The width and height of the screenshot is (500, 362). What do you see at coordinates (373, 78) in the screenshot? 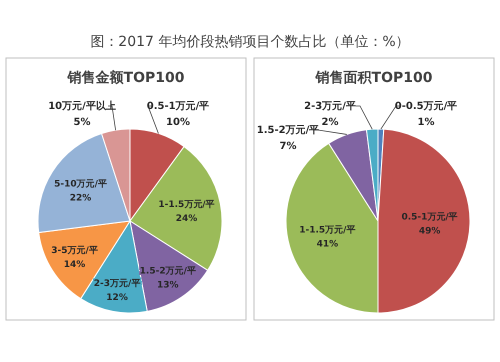
I see `chart-subtitle: 销售面积TOP100` at bounding box center [373, 78].